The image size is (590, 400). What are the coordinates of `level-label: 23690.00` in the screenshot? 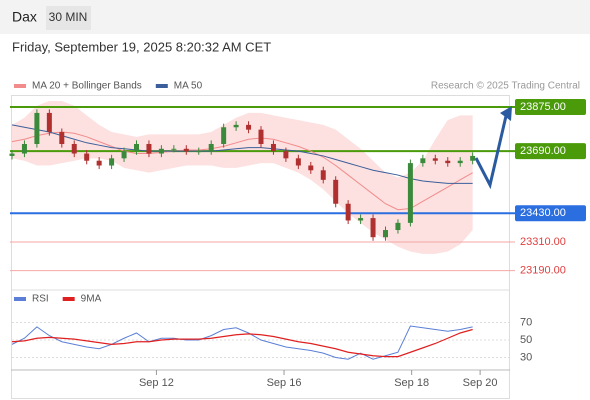 It's located at (543, 151).